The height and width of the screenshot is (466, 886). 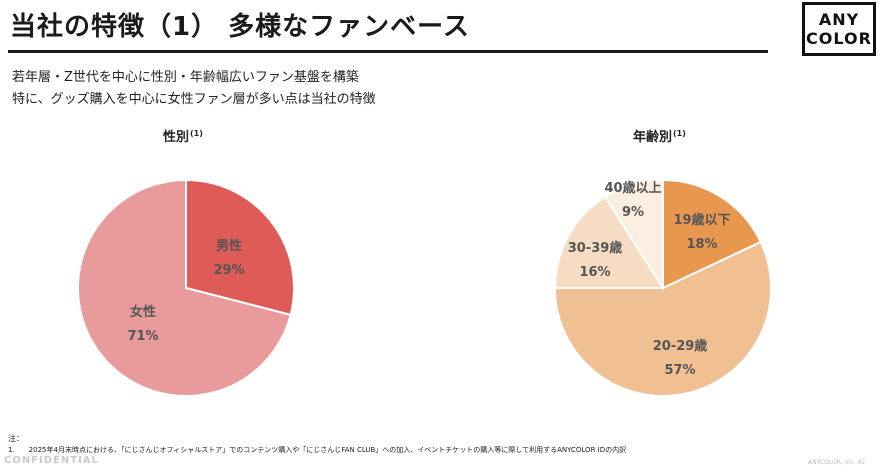 I want to click on anycolor-logo: ANY COLOR, so click(x=839, y=29).